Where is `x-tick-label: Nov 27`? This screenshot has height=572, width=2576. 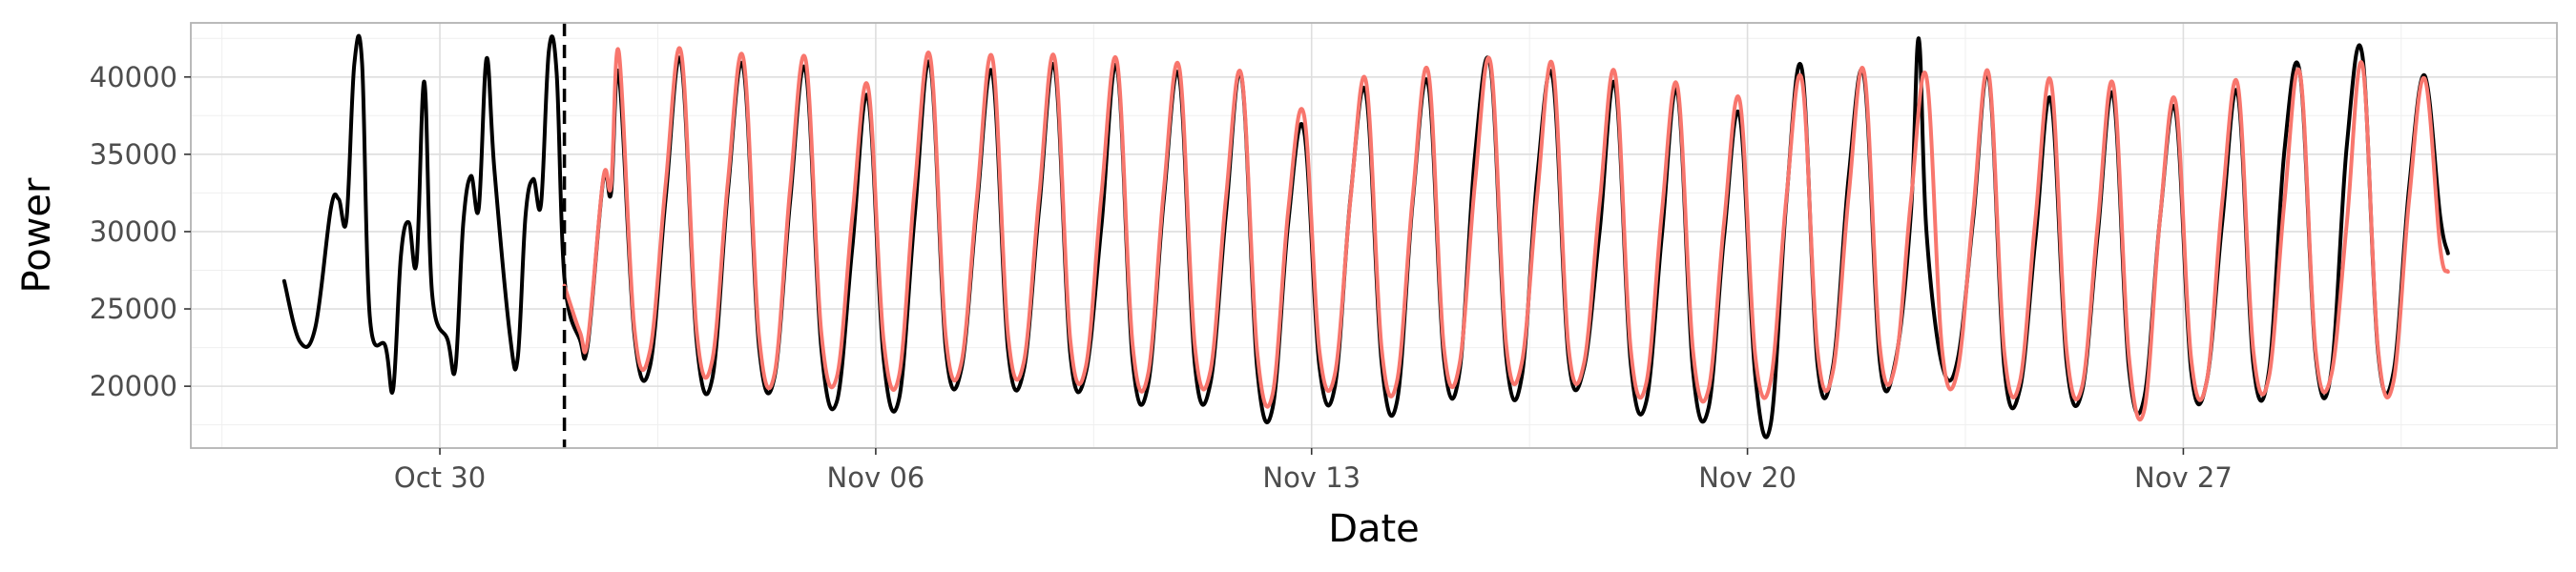 x-tick-label: Nov 27 is located at coordinates (2183, 477).